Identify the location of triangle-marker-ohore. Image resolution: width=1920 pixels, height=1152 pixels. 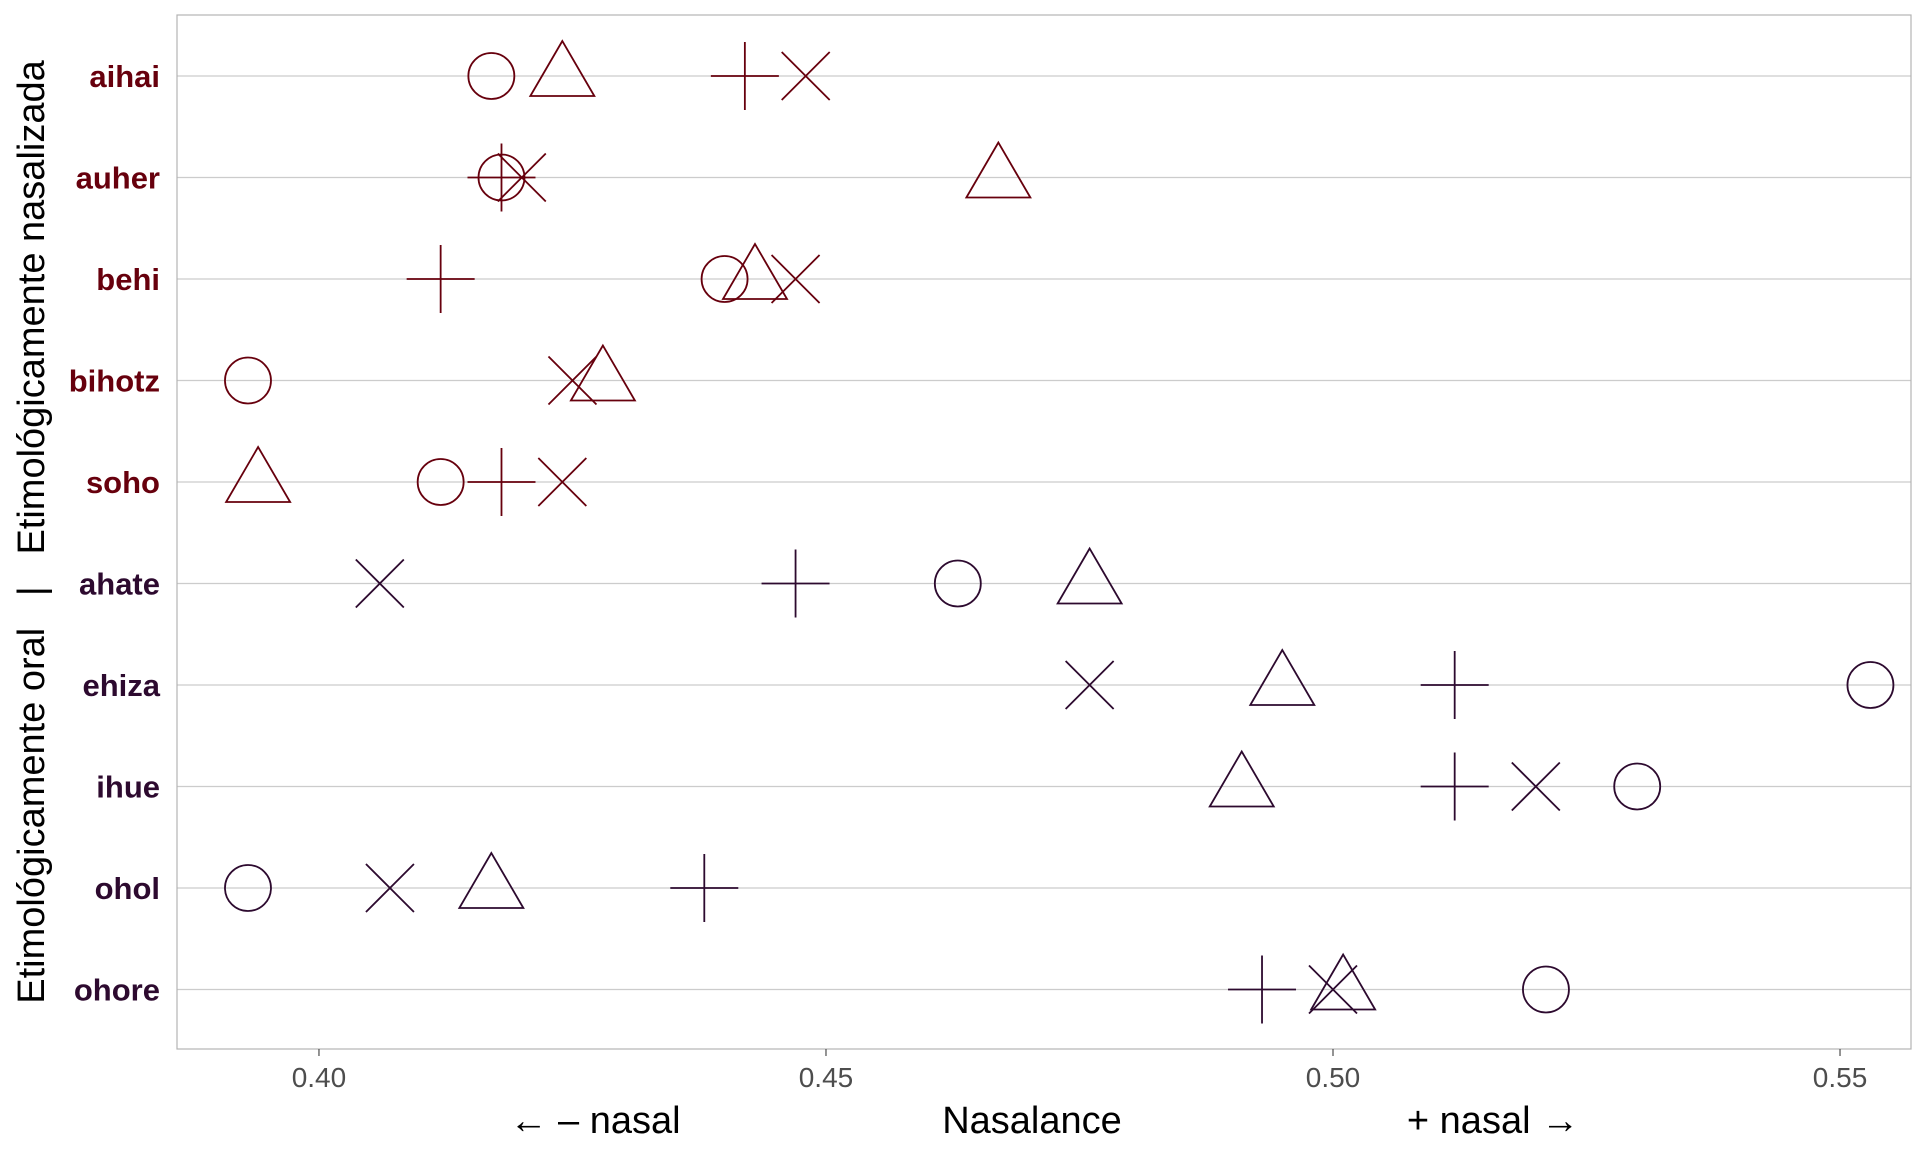
(1343, 981).